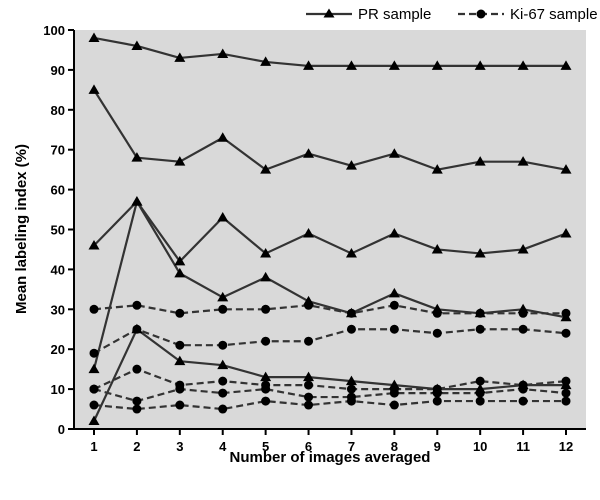 Image resolution: width=600 pixels, height=500 pixels. Describe the element at coordinates (394, 14) in the screenshot. I see `legend-label-pr: PR sample` at that location.